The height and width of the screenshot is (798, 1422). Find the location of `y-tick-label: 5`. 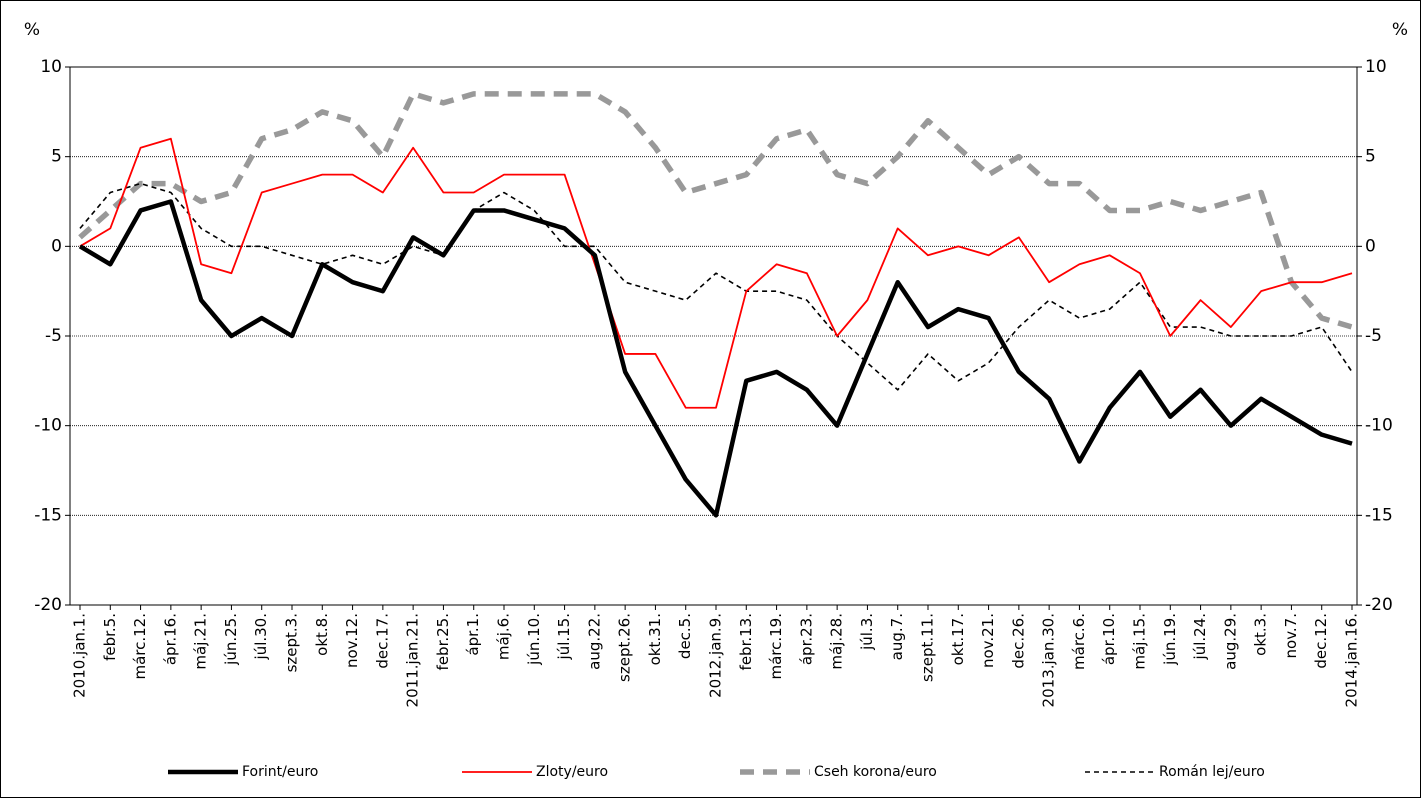

y-tick-label: 5 is located at coordinates (56, 157).